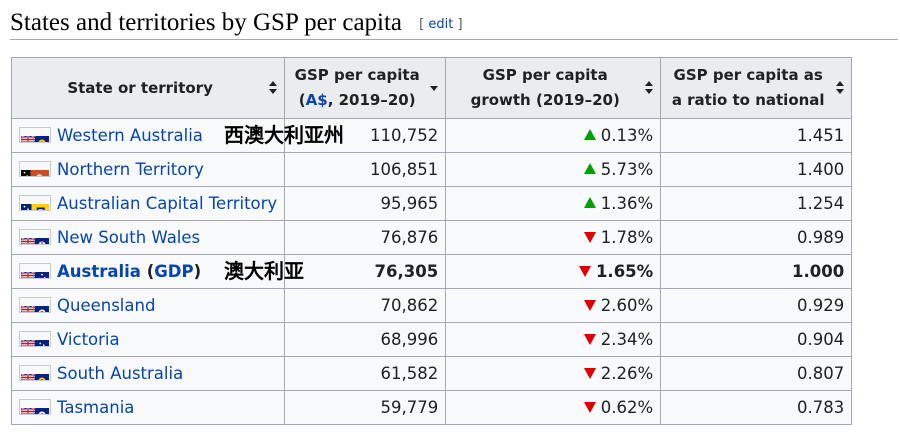  Describe the element at coordinates (365, 305) in the screenshot. I see `gsp-cell: 70,862` at that location.